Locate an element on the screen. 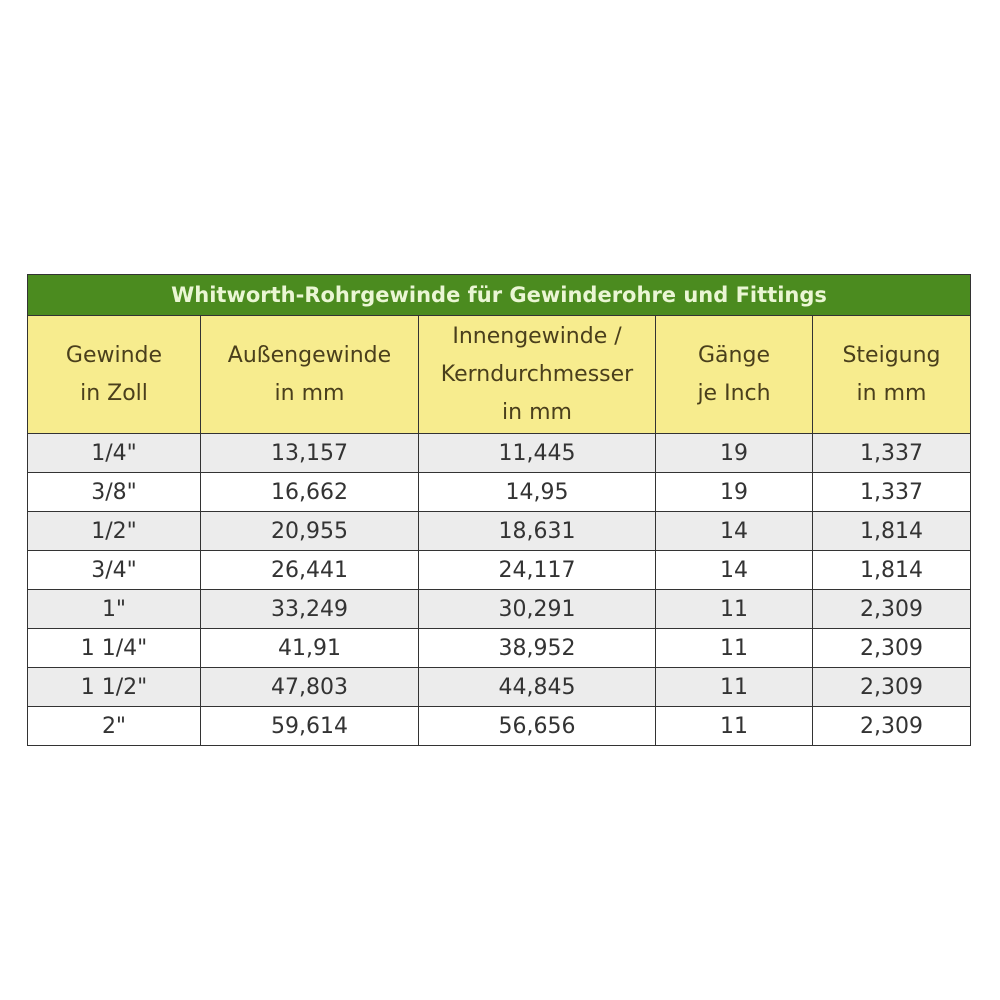 This screenshot has height=1000, width=1000. table-cell: 3/8" is located at coordinates (114, 492).